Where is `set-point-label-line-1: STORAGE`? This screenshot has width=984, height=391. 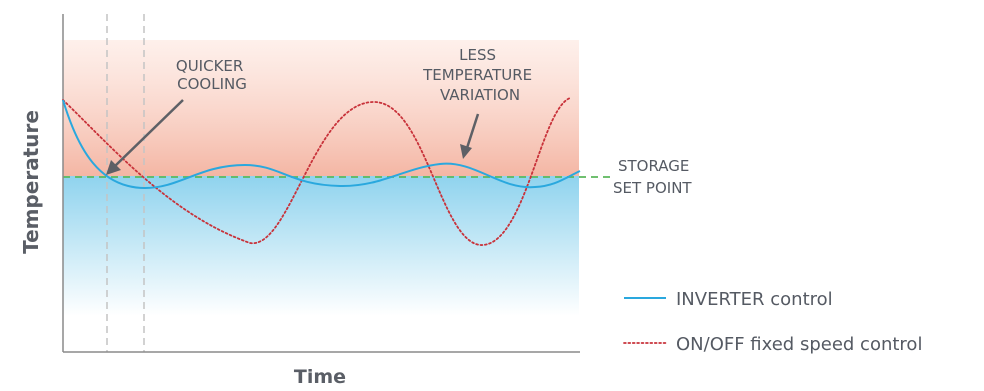
set-point-label-line-1: STORAGE is located at coordinates (653, 166).